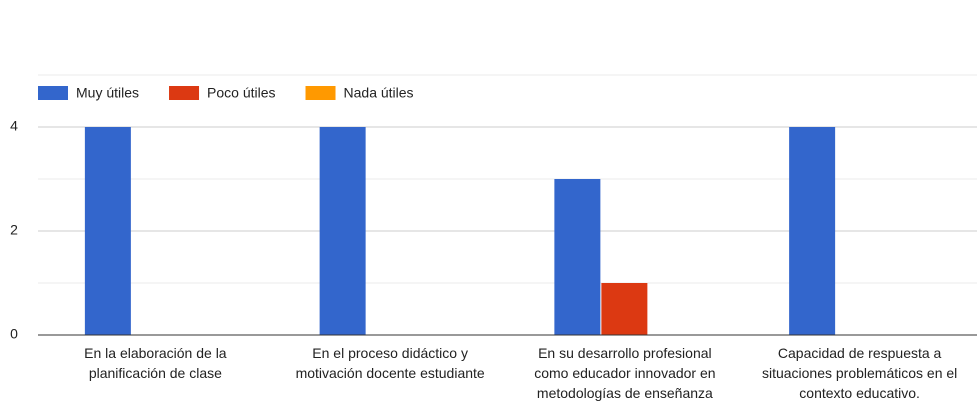 Image resolution: width=977 pixels, height=416 pixels. Describe the element at coordinates (14, 230) in the screenshot. I see `y-tick-label: 2` at that location.